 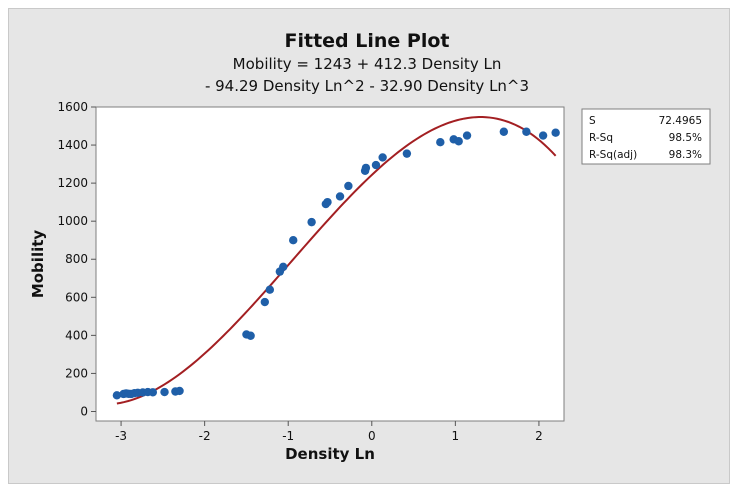 I want to click on stat-value-s: 72.4965, so click(x=680, y=121).